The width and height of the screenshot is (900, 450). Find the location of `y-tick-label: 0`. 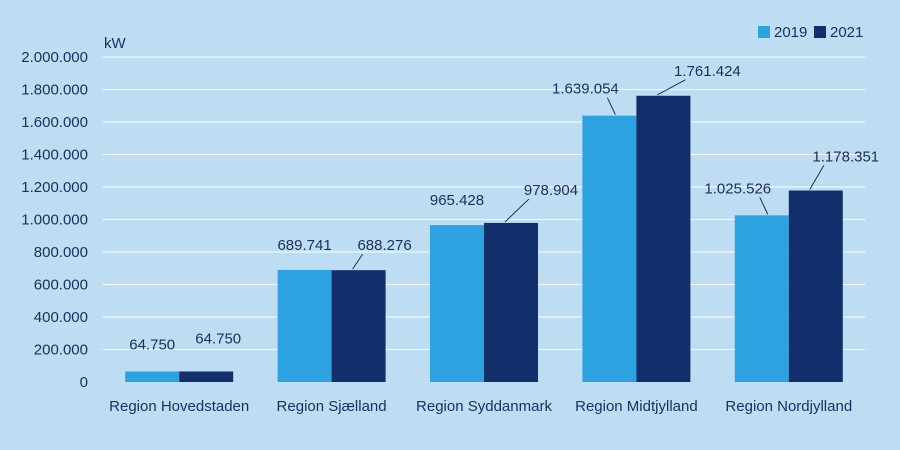

y-tick-label: 0 is located at coordinates (84, 382).